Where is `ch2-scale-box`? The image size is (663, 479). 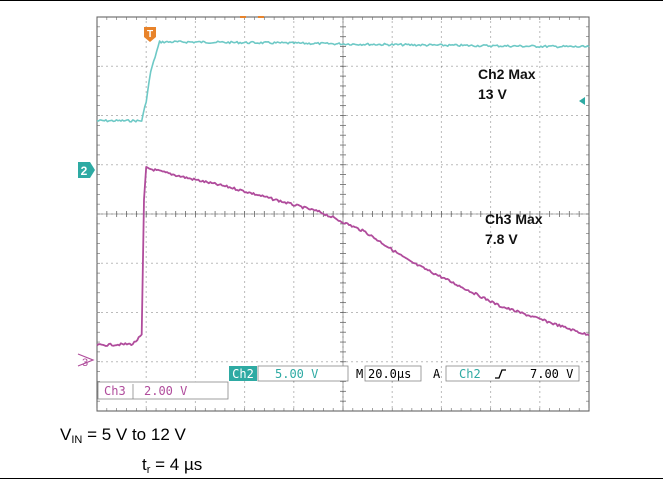 ch2-scale-box is located at coordinates (303, 373).